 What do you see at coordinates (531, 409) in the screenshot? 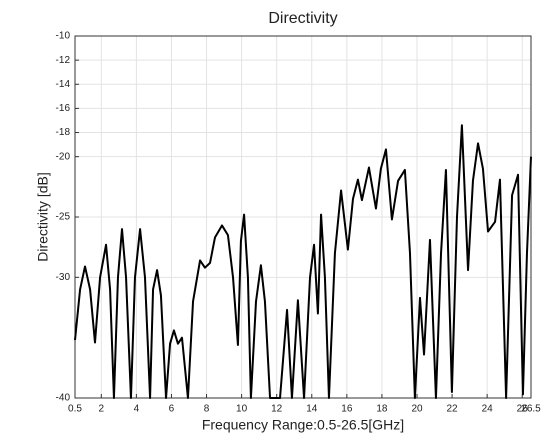
I see `x-tick-label: 26.5` at bounding box center [531, 409].